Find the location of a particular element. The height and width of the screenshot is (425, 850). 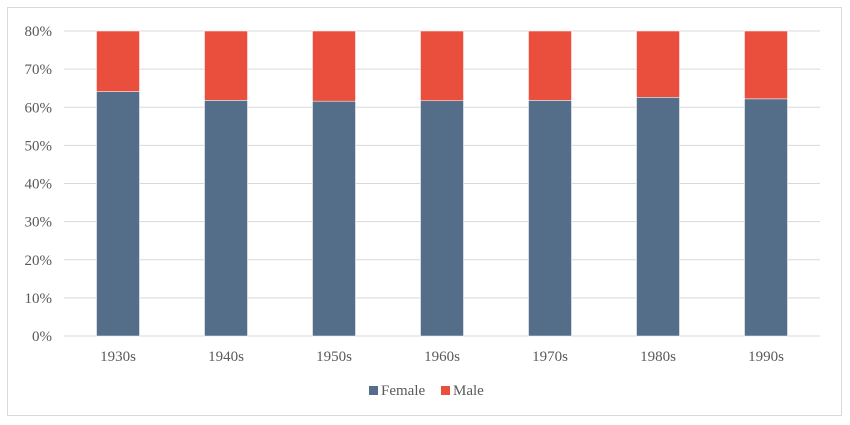

x-tick-label: 1950s is located at coordinates (334, 357).